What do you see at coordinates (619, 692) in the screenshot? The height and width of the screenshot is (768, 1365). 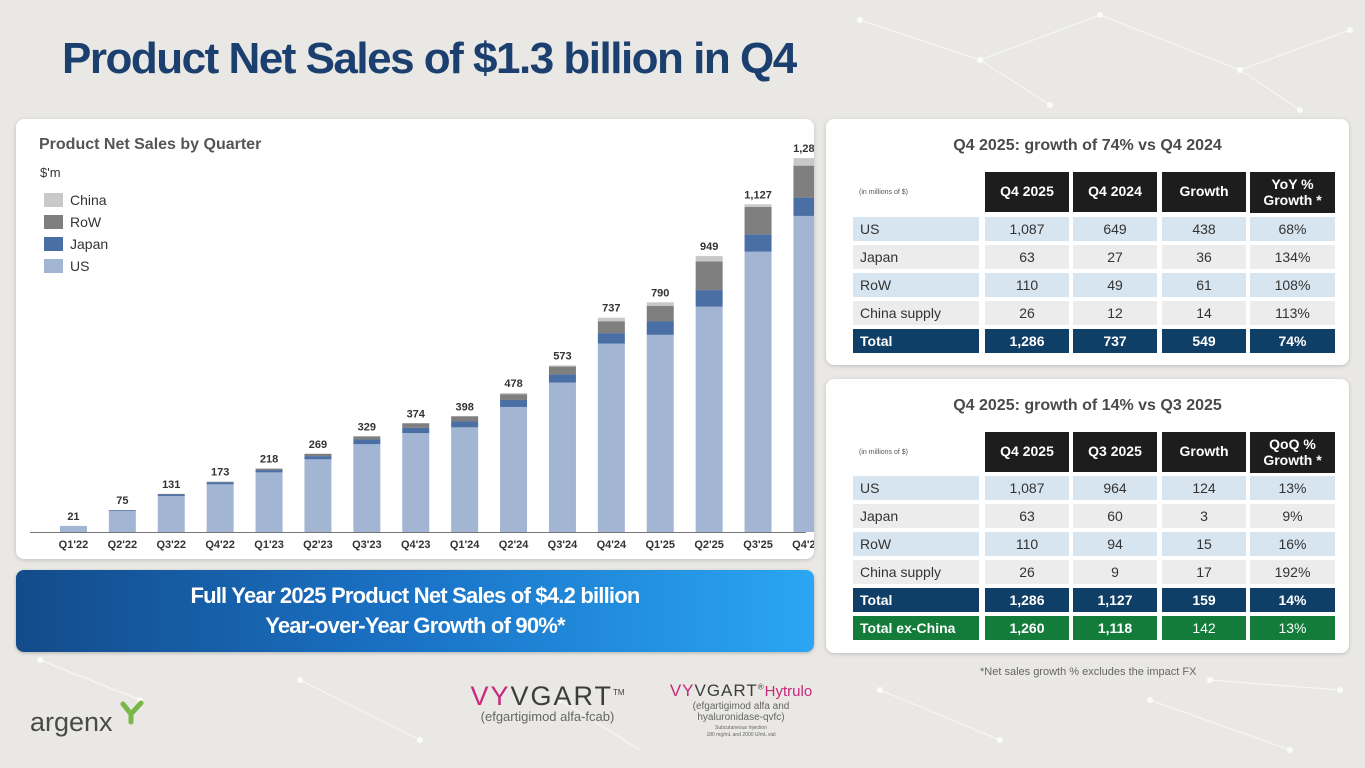 I see `vyvgart-trademark: TM` at bounding box center [619, 692].